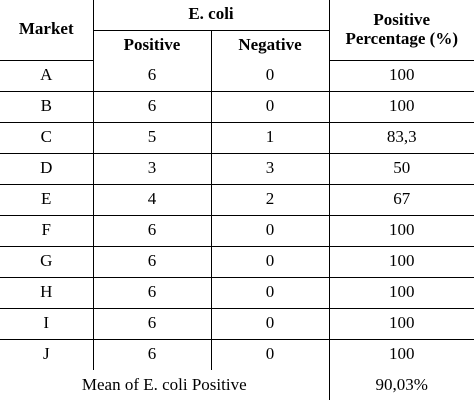 This screenshot has height=401, width=474. I want to click on market-cell: C, so click(47, 137).